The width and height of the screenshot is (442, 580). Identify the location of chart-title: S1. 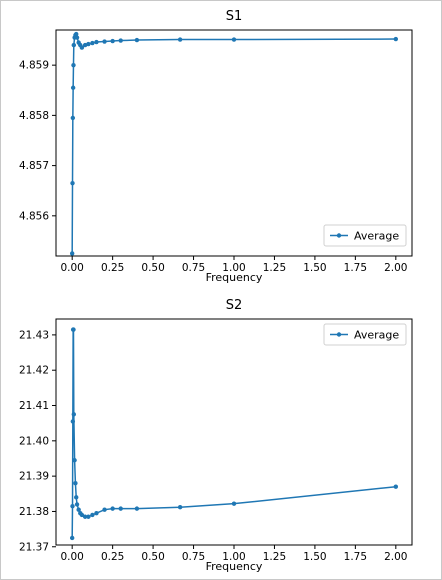
(234, 16).